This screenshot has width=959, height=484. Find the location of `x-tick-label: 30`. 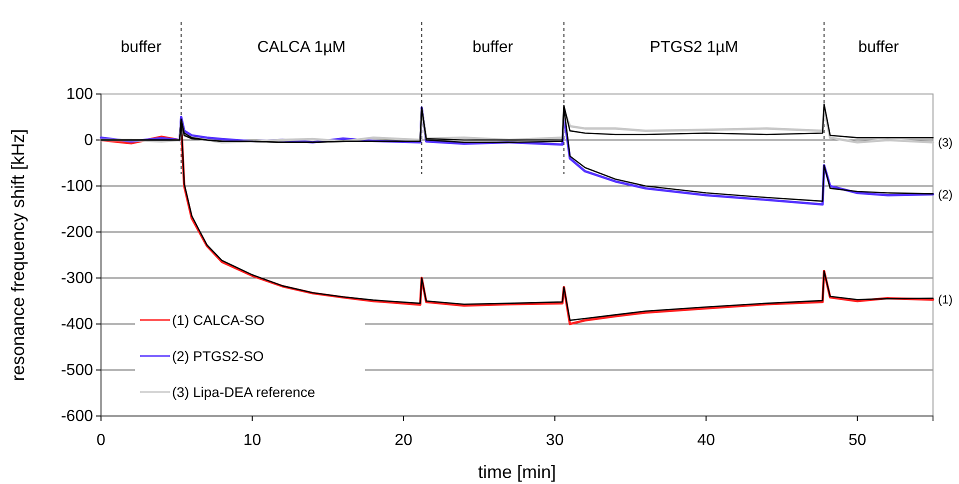

x-tick-label: 30 is located at coordinates (555, 440).